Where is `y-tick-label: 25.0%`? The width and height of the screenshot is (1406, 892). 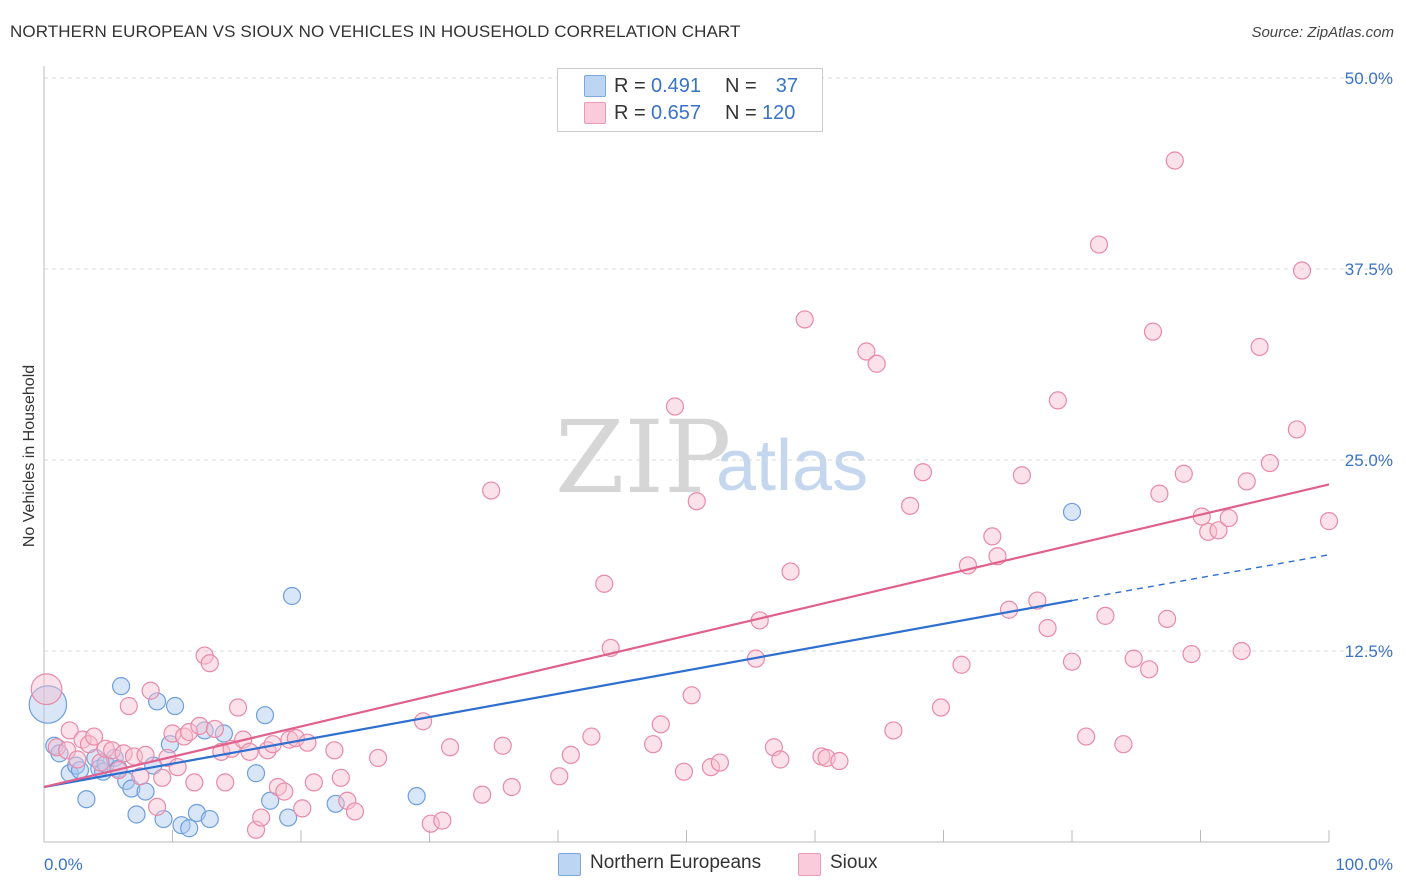
y-tick-label: 25.0% is located at coordinates (1369, 460).